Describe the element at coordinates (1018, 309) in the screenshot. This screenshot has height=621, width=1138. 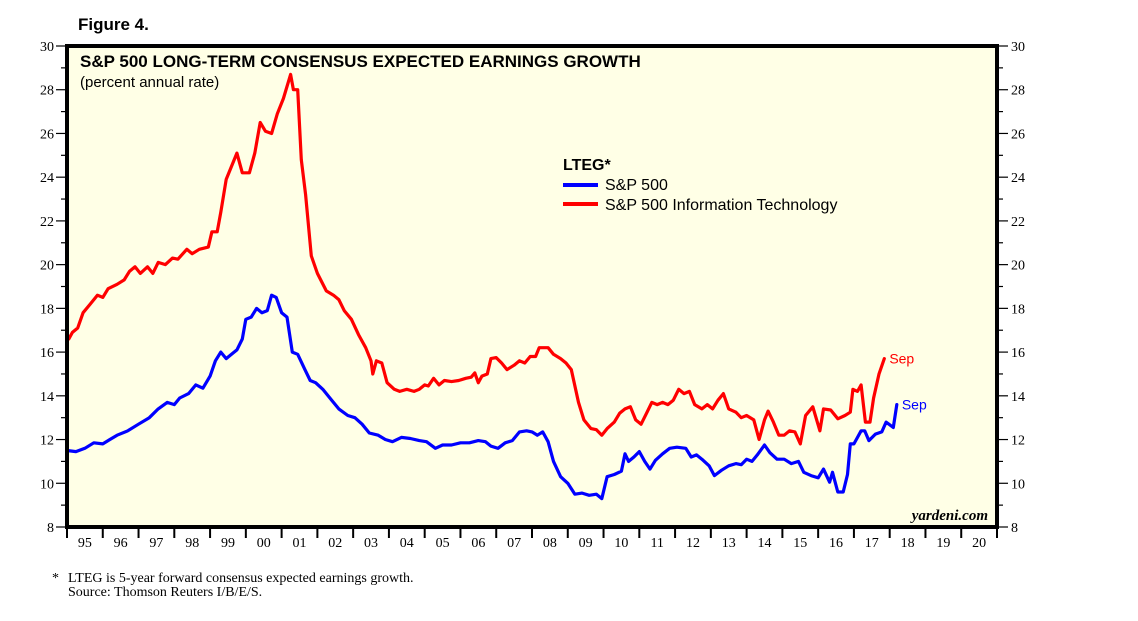
I see `y-tick-label-right: 18` at that location.